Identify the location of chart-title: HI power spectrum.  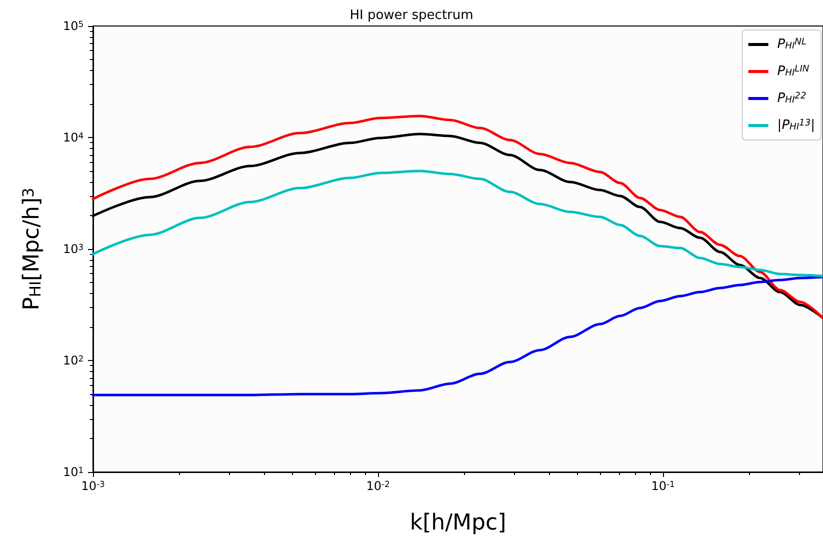
(412, 15).